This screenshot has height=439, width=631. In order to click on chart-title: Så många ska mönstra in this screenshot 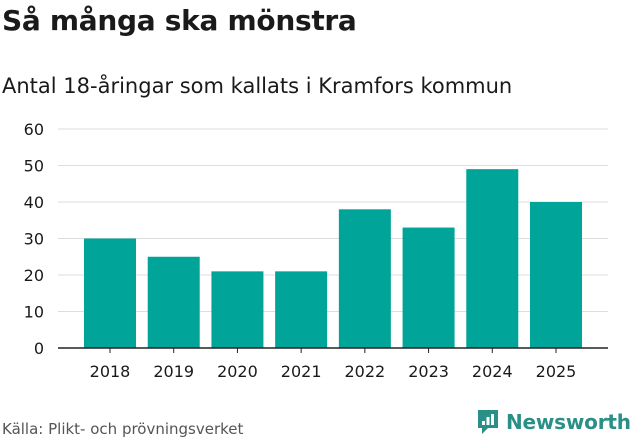, I will do `click(179, 20)`.